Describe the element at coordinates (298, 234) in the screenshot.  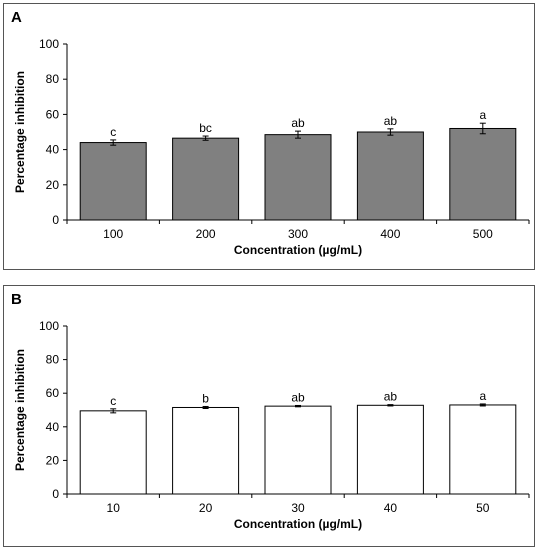
I see `x-tick-label: 300` at that location.